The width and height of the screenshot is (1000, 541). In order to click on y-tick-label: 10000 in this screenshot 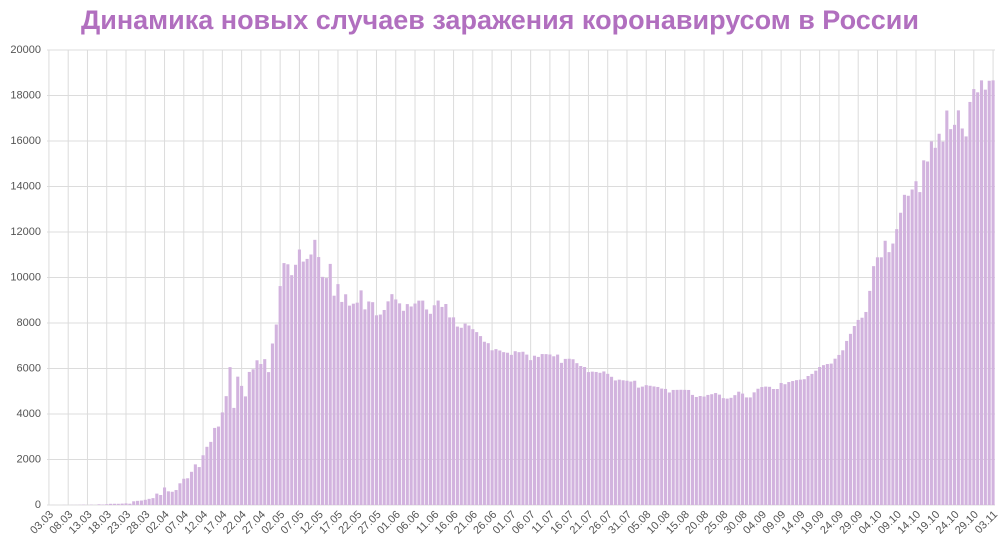, I will do `click(25, 277)`.